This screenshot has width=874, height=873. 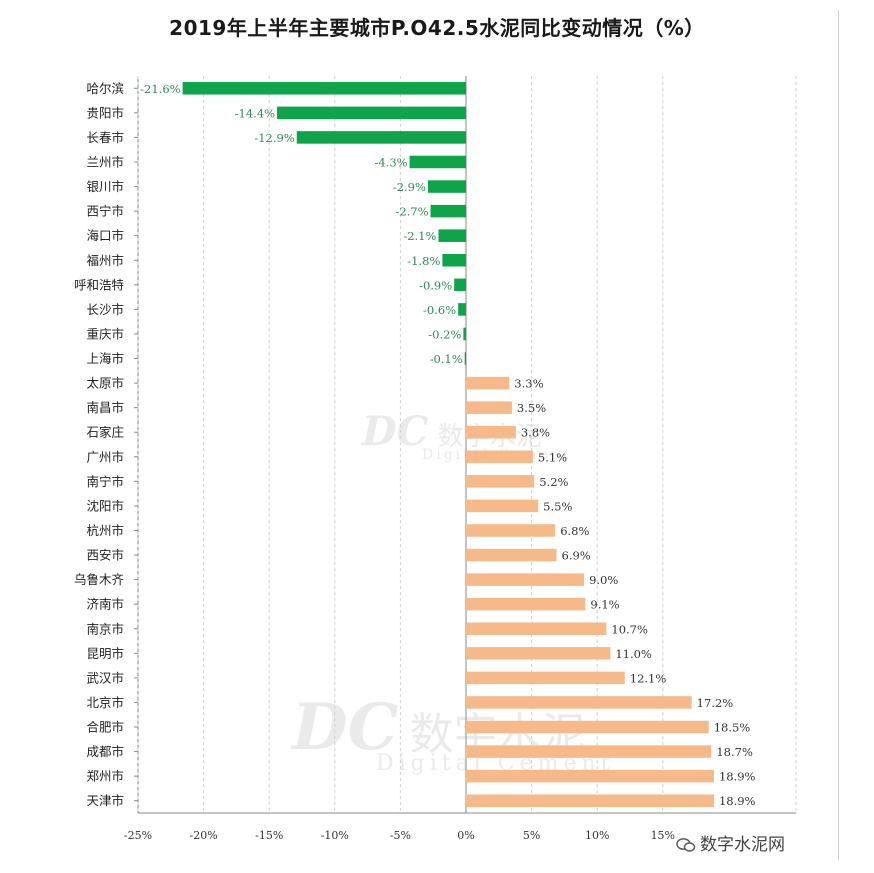 I want to click on category-label: 天津市, so click(x=105, y=800).